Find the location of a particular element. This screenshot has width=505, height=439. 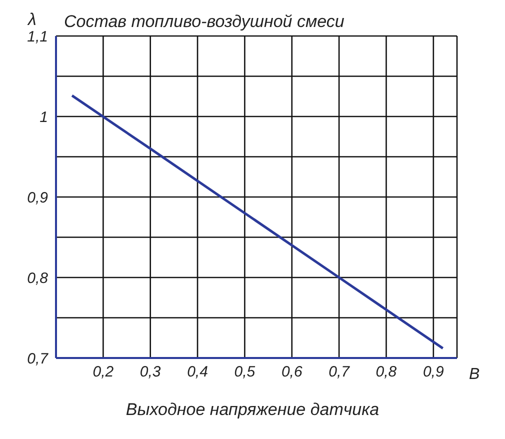

x-tick-label: 0,2 is located at coordinates (103, 372).